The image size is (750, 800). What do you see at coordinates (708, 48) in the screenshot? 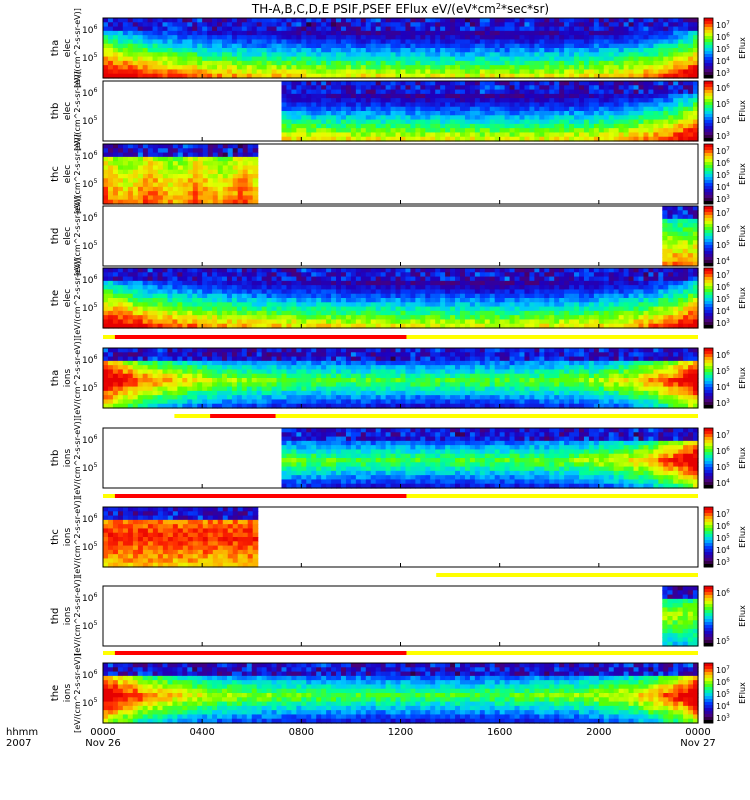
I see `colorbar-frame` at bounding box center [708, 48].